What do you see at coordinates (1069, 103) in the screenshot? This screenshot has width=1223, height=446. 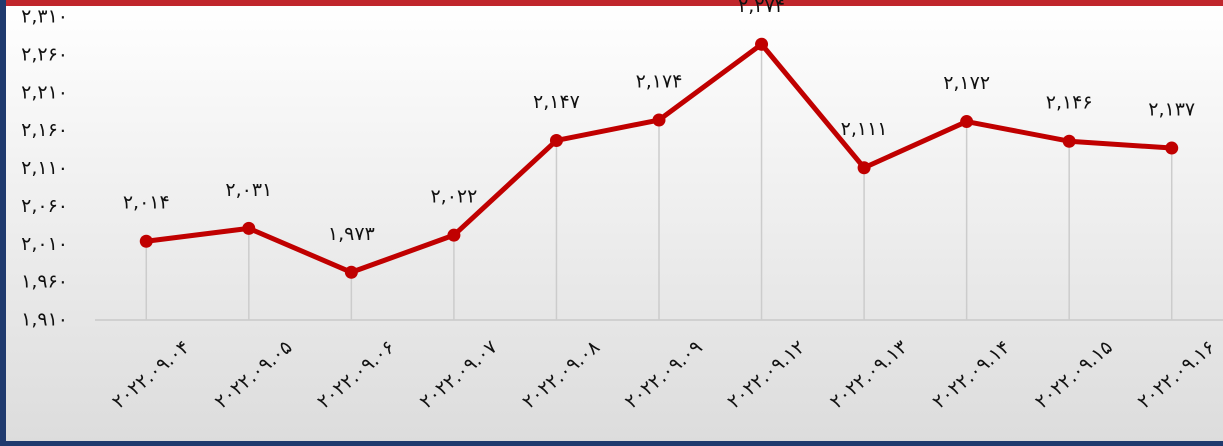 I see `data-label: ۲,۱۴۶` at bounding box center [1069, 103].